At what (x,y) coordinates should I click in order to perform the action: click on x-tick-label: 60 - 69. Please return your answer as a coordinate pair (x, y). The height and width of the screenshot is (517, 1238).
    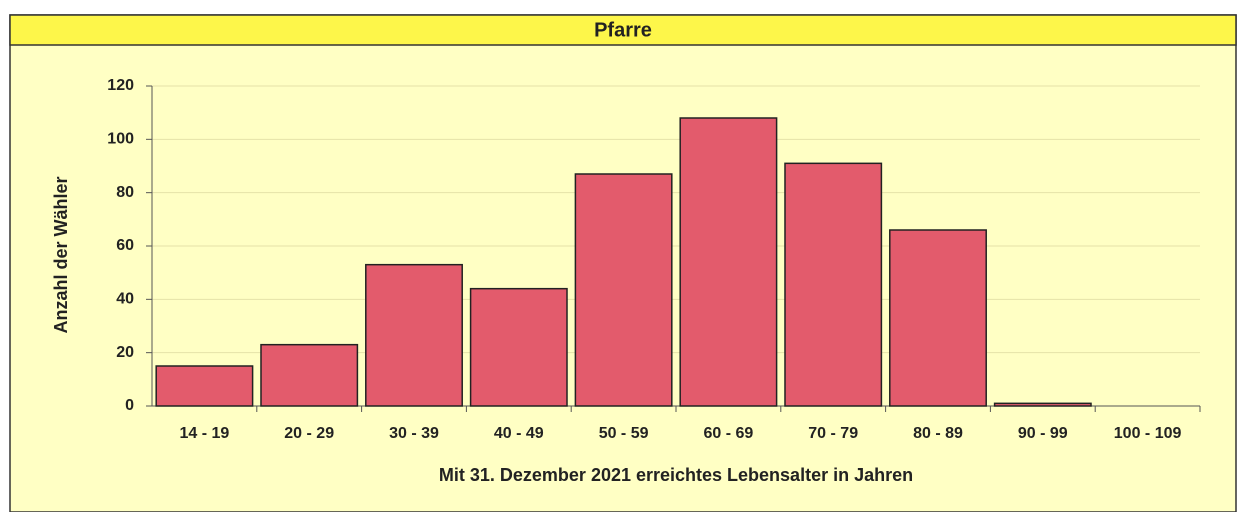
    Looking at the image, I should click on (728, 433).